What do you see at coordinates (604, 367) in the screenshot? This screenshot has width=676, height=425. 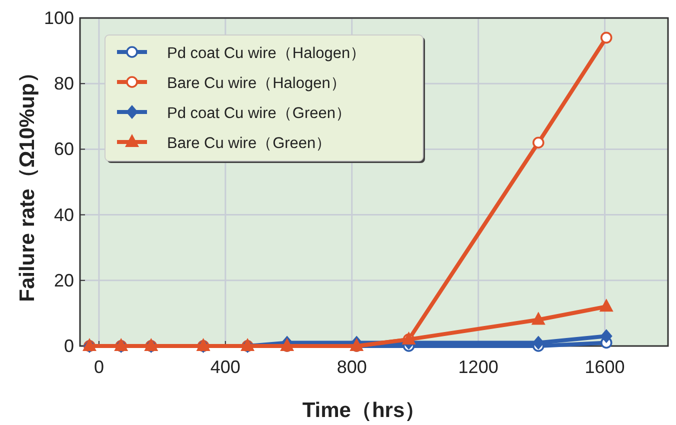 I see `x-tick-label: 1600` at bounding box center [604, 367].